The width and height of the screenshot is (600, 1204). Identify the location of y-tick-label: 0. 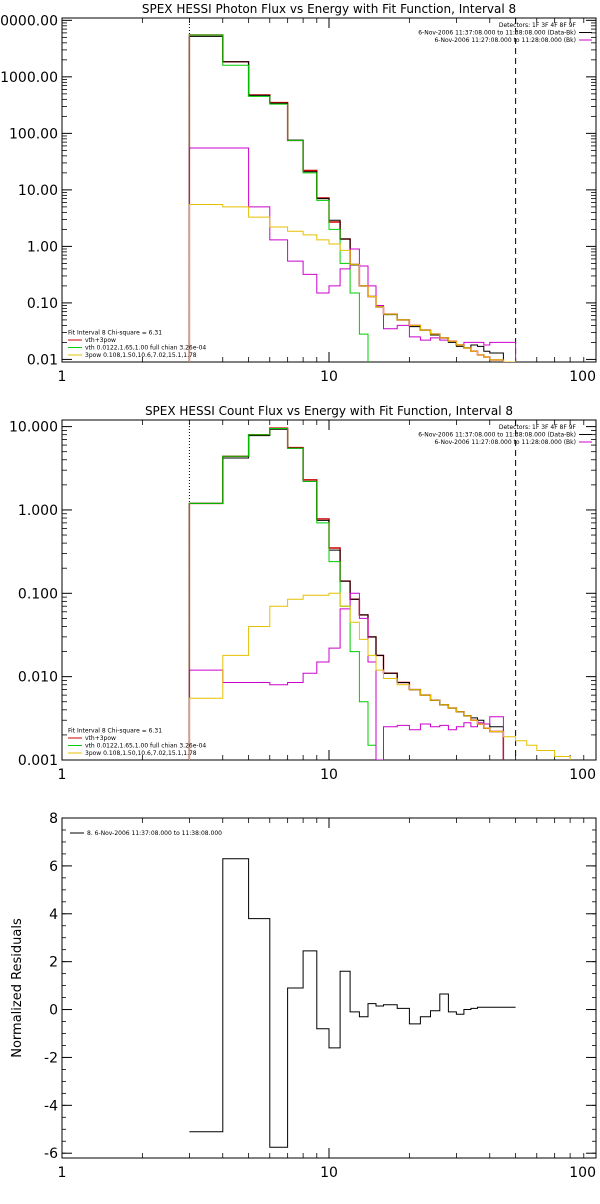
(53, 1011).